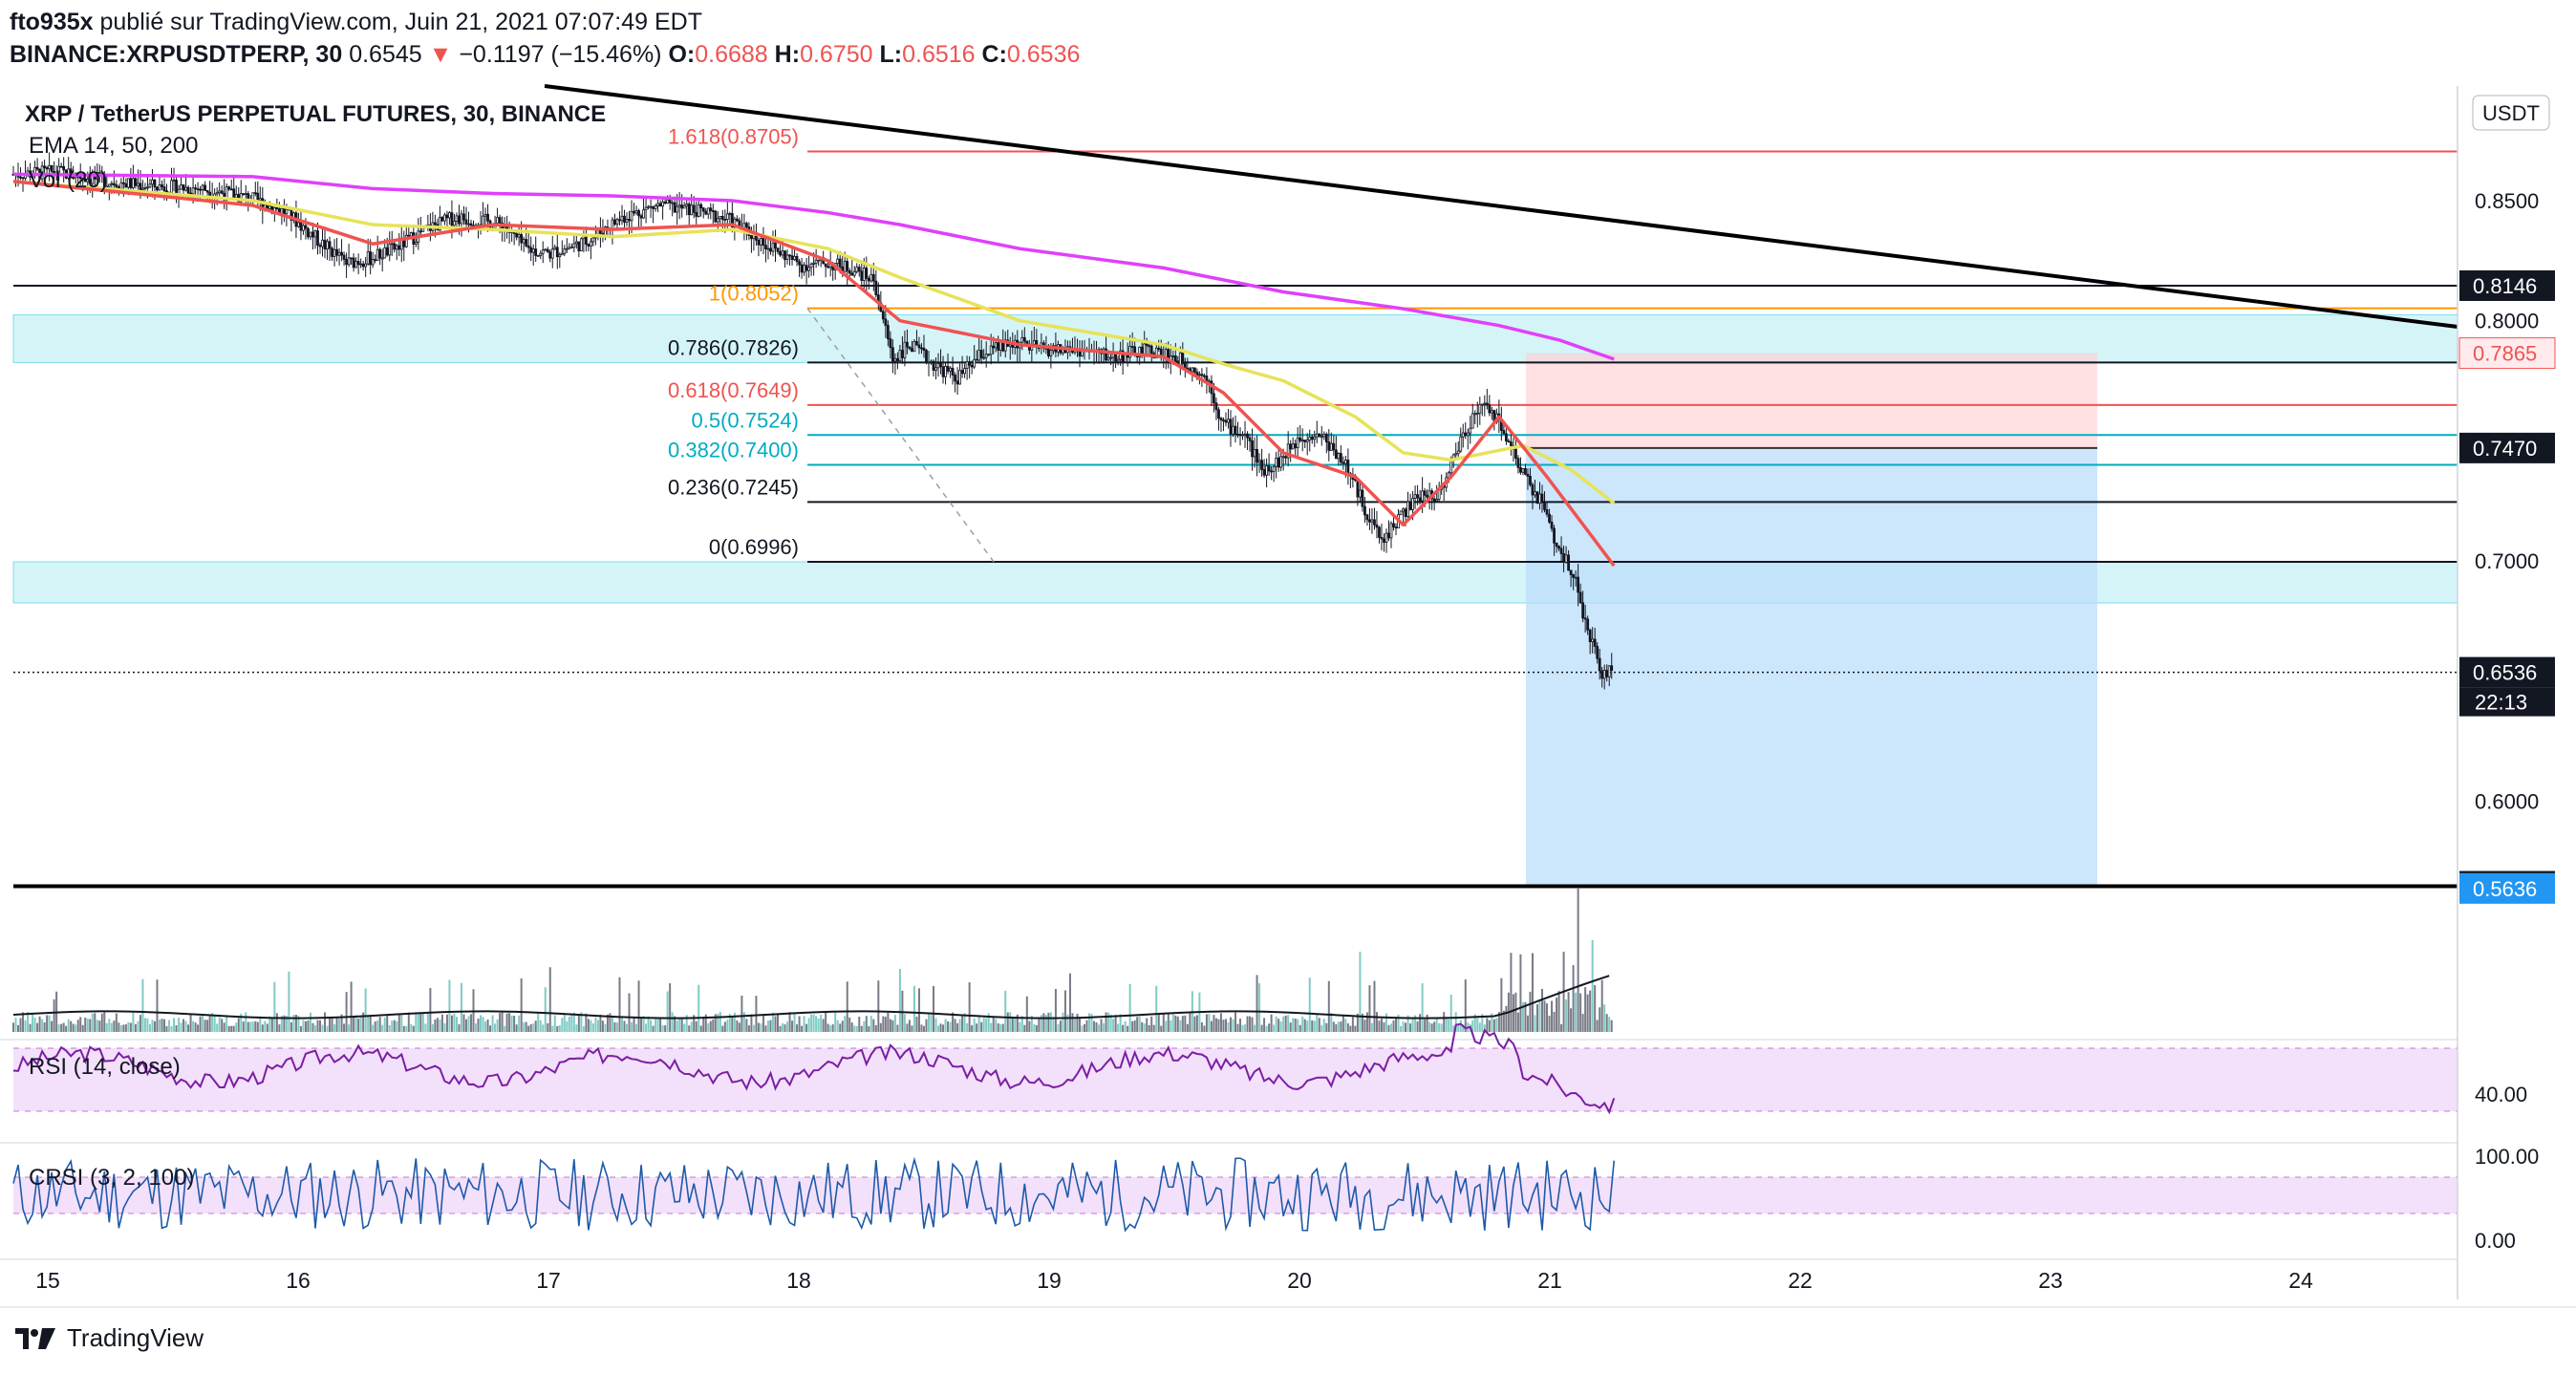 The width and height of the screenshot is (2576, 1374). I want to click on legend-label: CRSI (3, 2, 100), so click(111, 1178).